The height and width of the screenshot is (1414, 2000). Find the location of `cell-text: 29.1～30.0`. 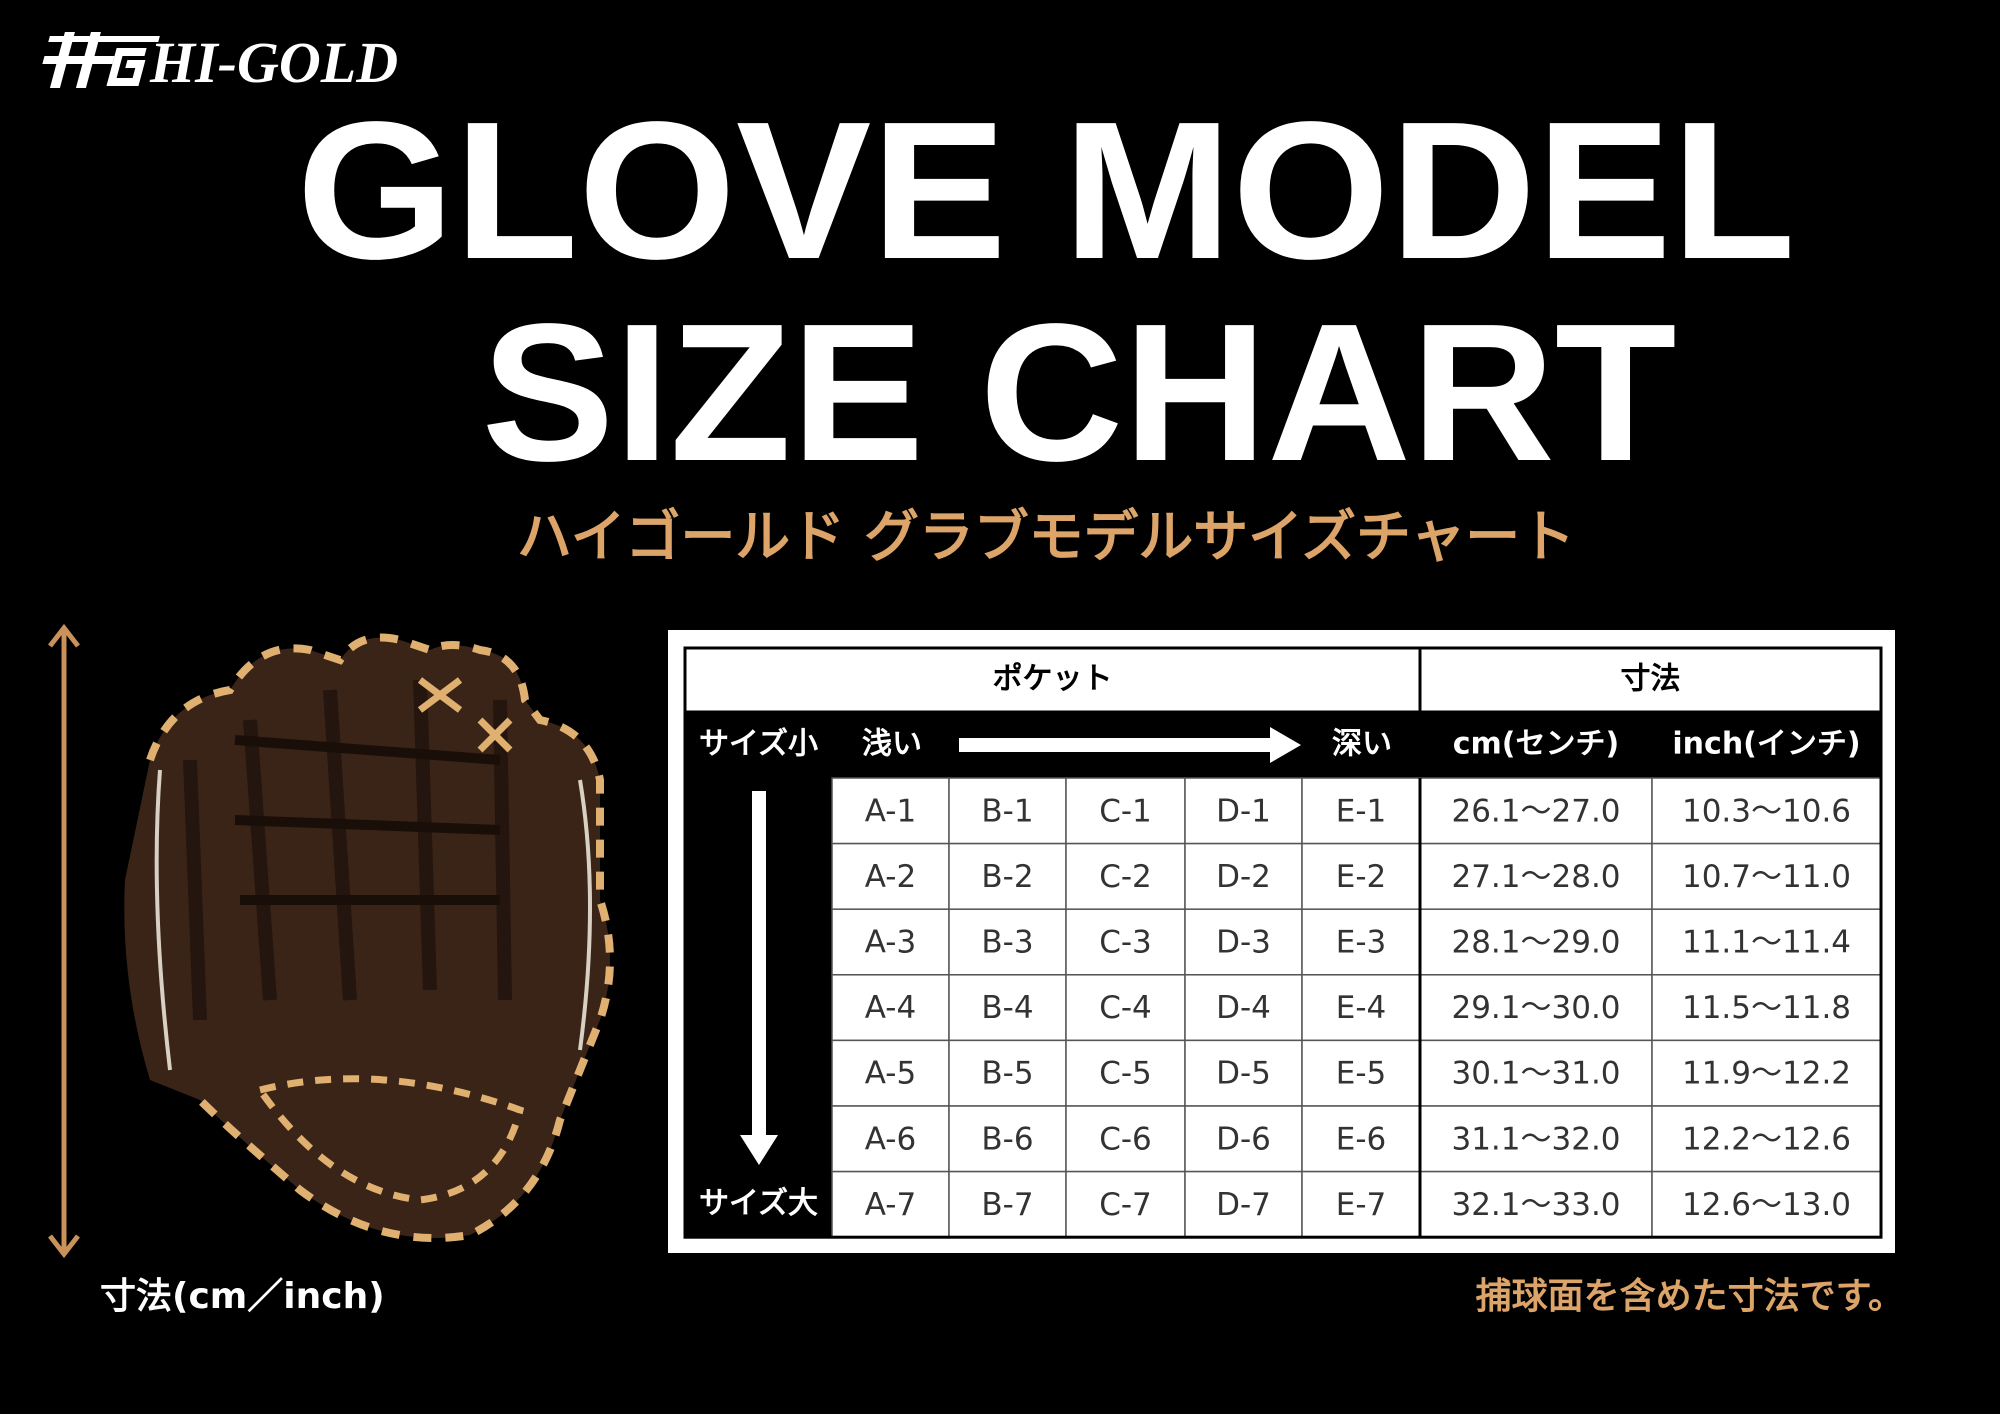

cell-text: 29.1～30.0 is located at coordinates (1535, 1008).